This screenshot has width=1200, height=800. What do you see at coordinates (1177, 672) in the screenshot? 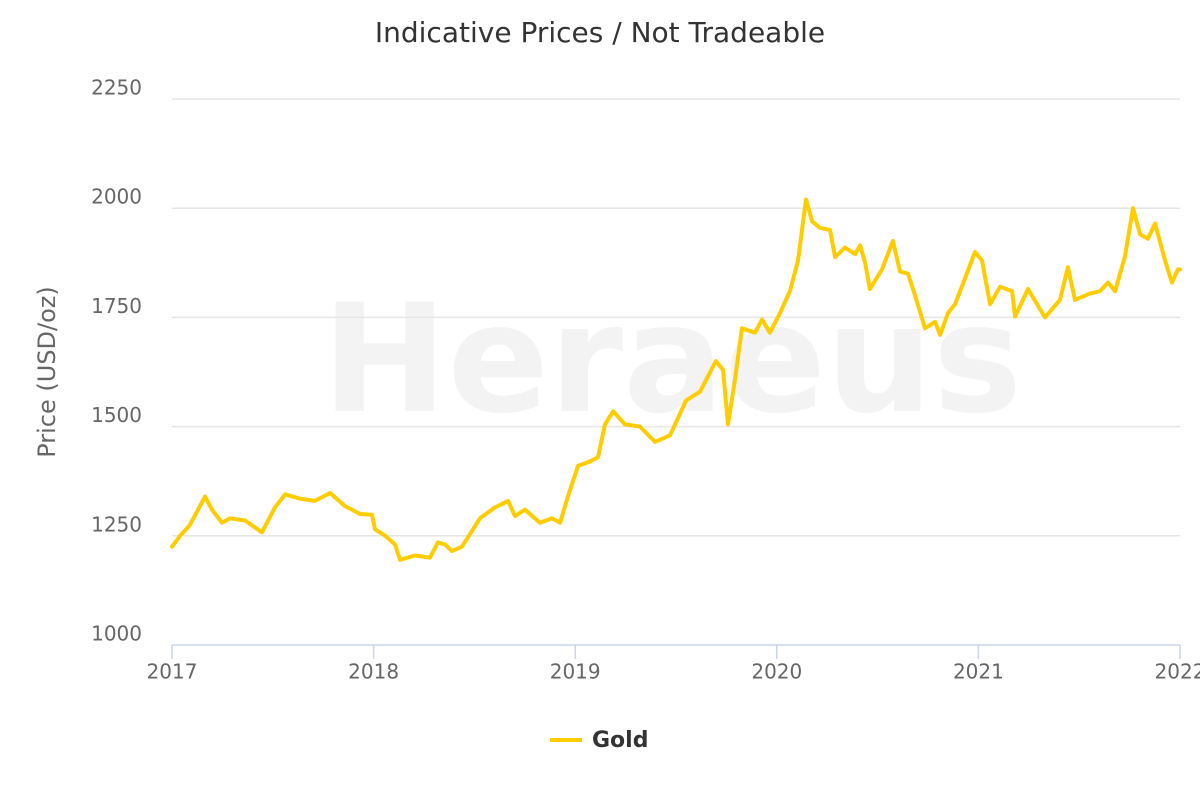
I see `x-tick-label: 2022` at bounding box center [1177, 672].